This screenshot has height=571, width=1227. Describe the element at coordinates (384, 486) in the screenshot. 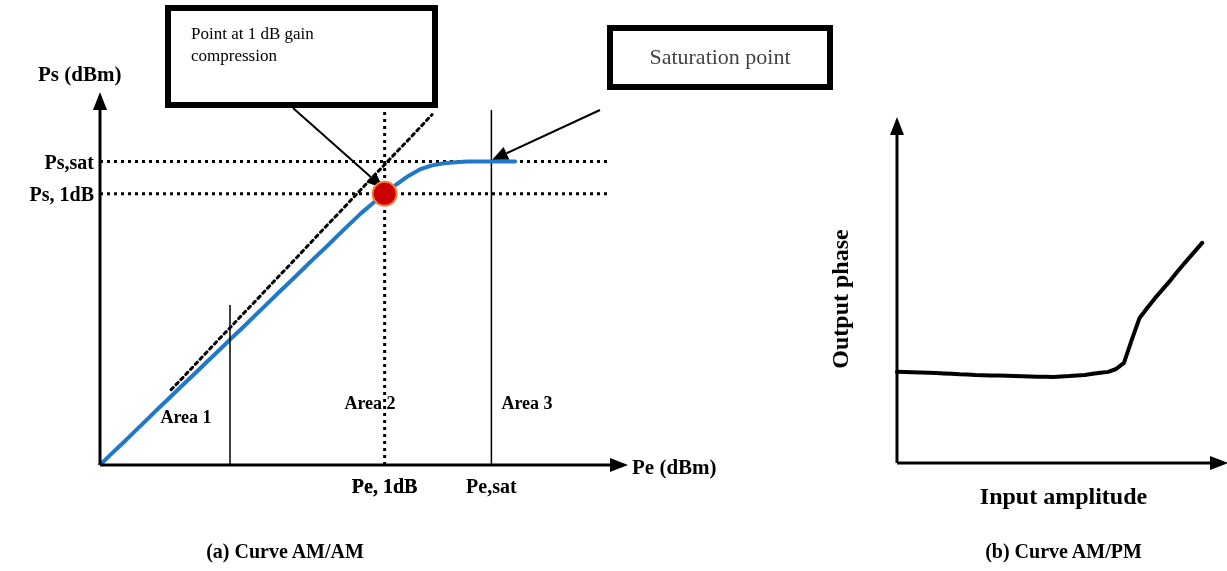

I see `x-tick-label: Pe, 1dB` at that location.